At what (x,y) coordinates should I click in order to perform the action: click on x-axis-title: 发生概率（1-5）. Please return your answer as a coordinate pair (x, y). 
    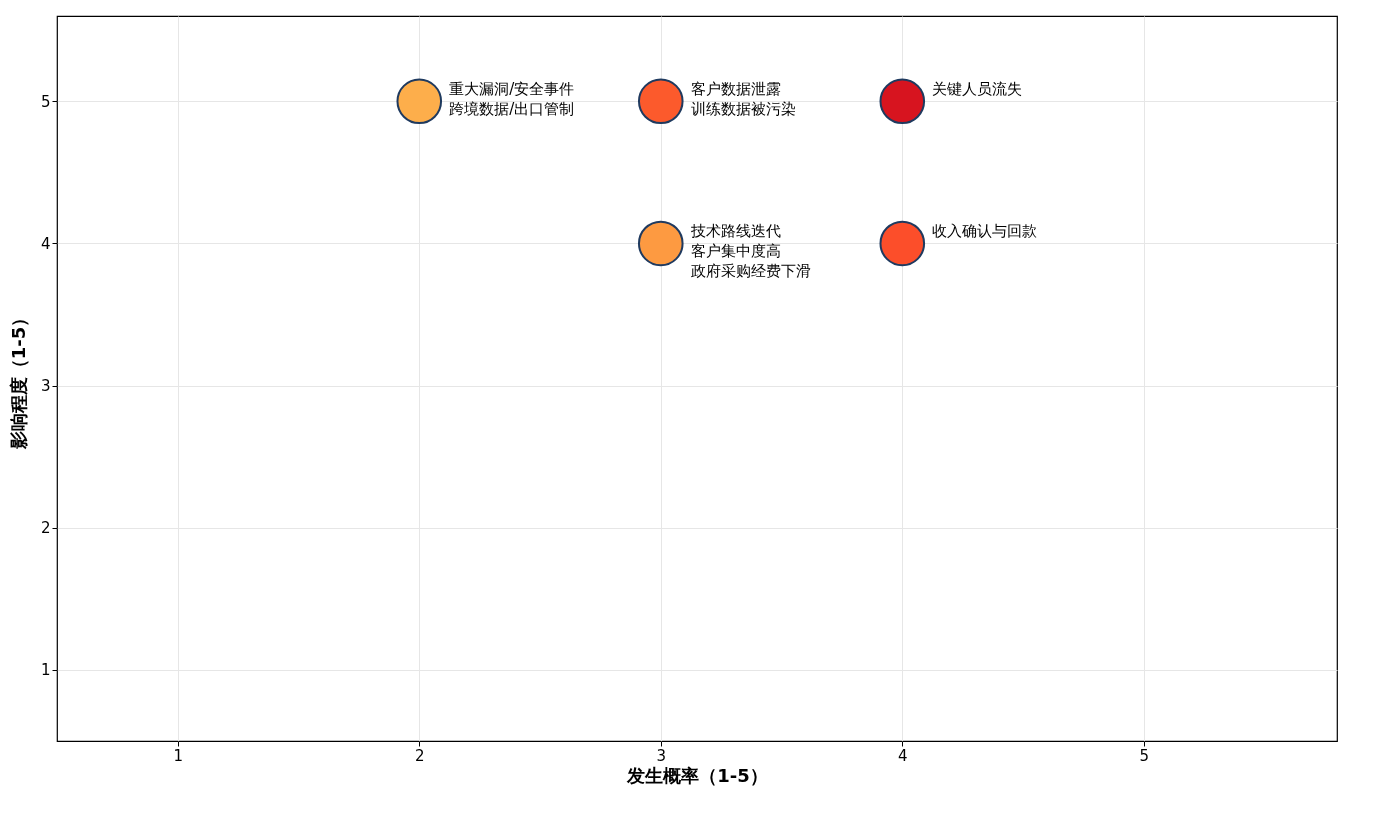
    Looking at the image, I should click on (697, 775).